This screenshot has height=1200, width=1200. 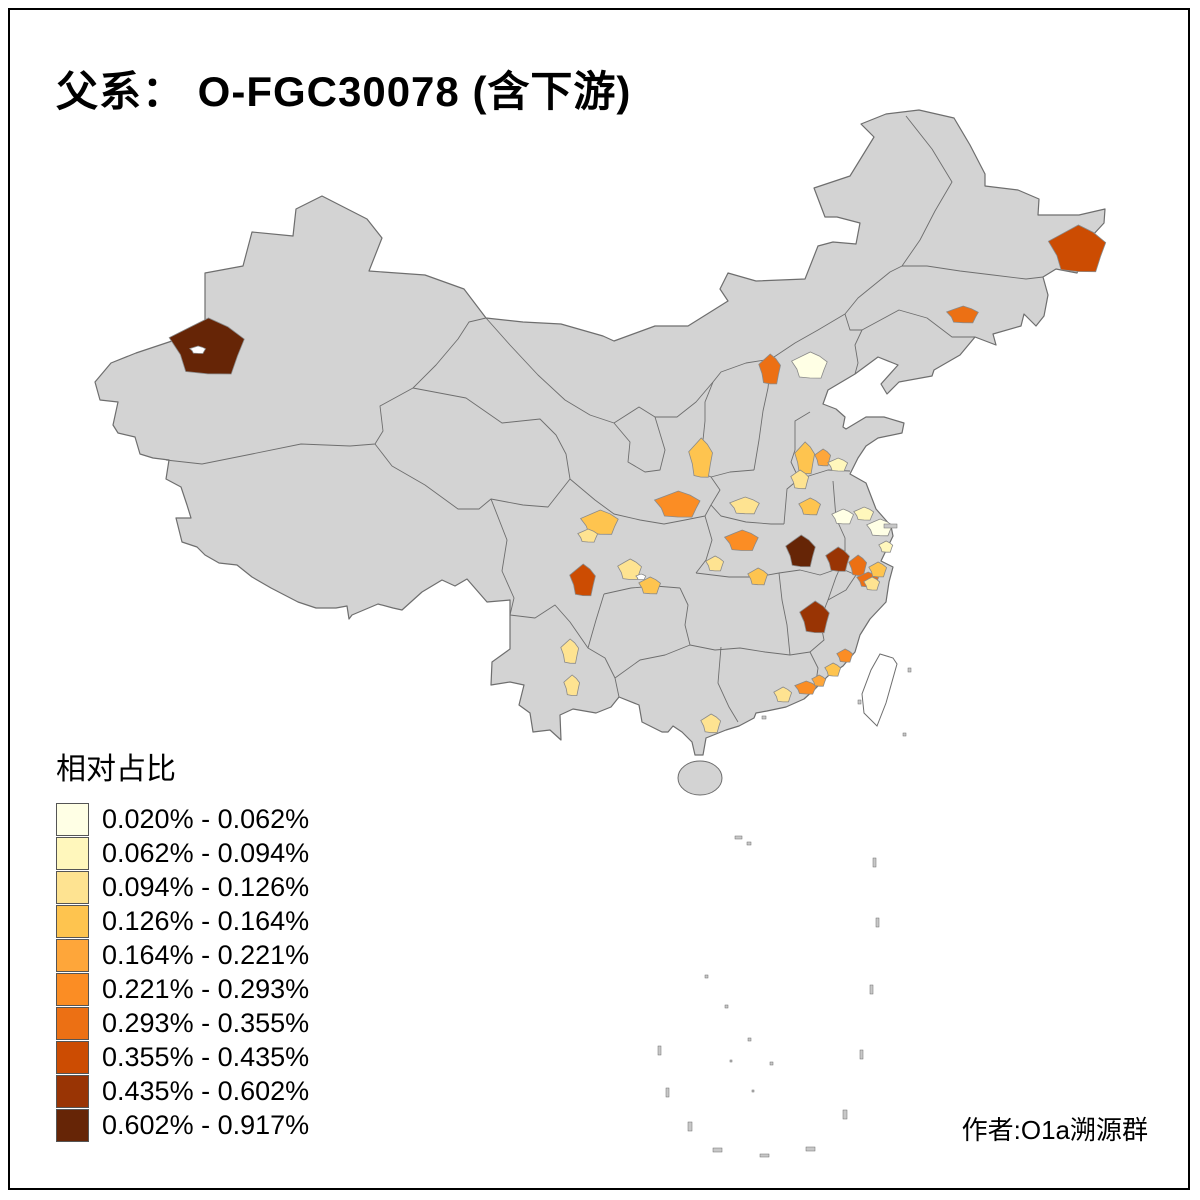 I want to click on taiwan-island, so click(x=879, y=690).